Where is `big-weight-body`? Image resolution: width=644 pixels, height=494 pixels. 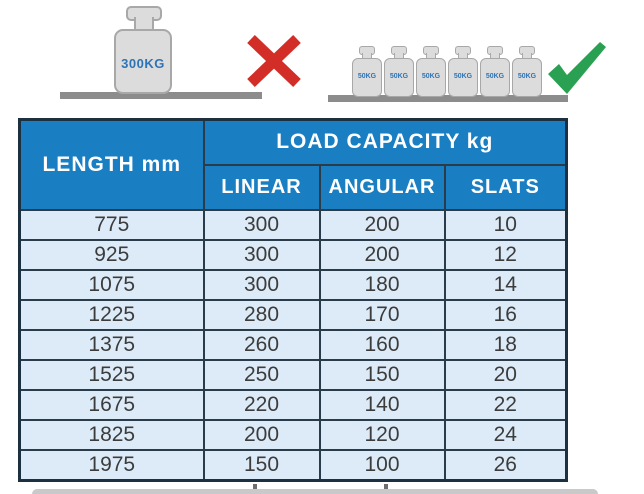 big-weight-body is located at coordinates (143, 61).